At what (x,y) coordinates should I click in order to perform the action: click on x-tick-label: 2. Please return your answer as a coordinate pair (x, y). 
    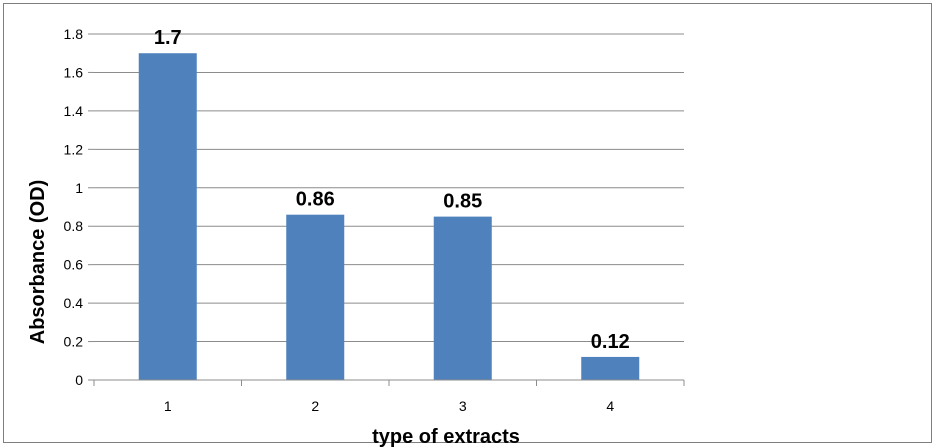
    Looking at the image, I should click on (315, 406).